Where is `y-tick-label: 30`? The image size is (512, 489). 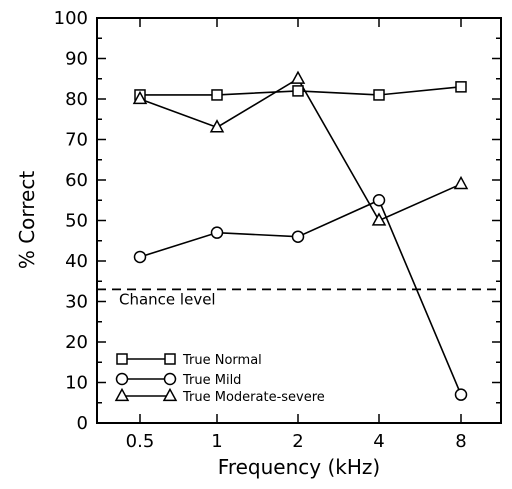
y-tick-label: 30 is located at coordinates (76, 302).